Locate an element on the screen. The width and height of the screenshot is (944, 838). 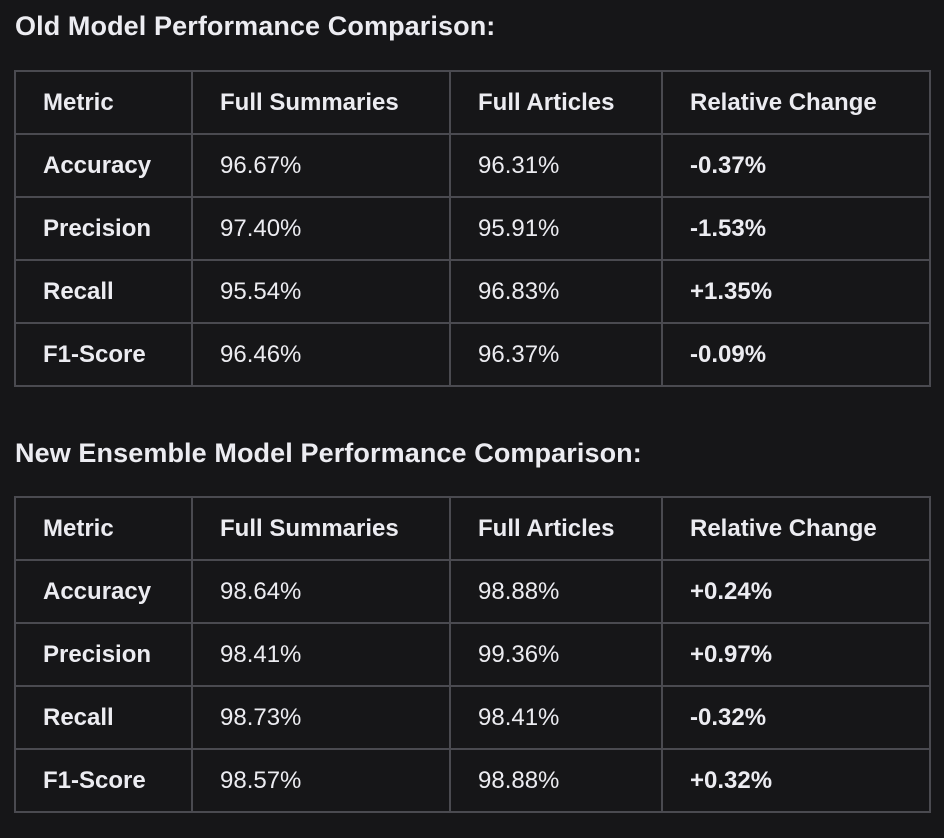
relative-change-cell: +1.35% is located at coordinates (796, 291).